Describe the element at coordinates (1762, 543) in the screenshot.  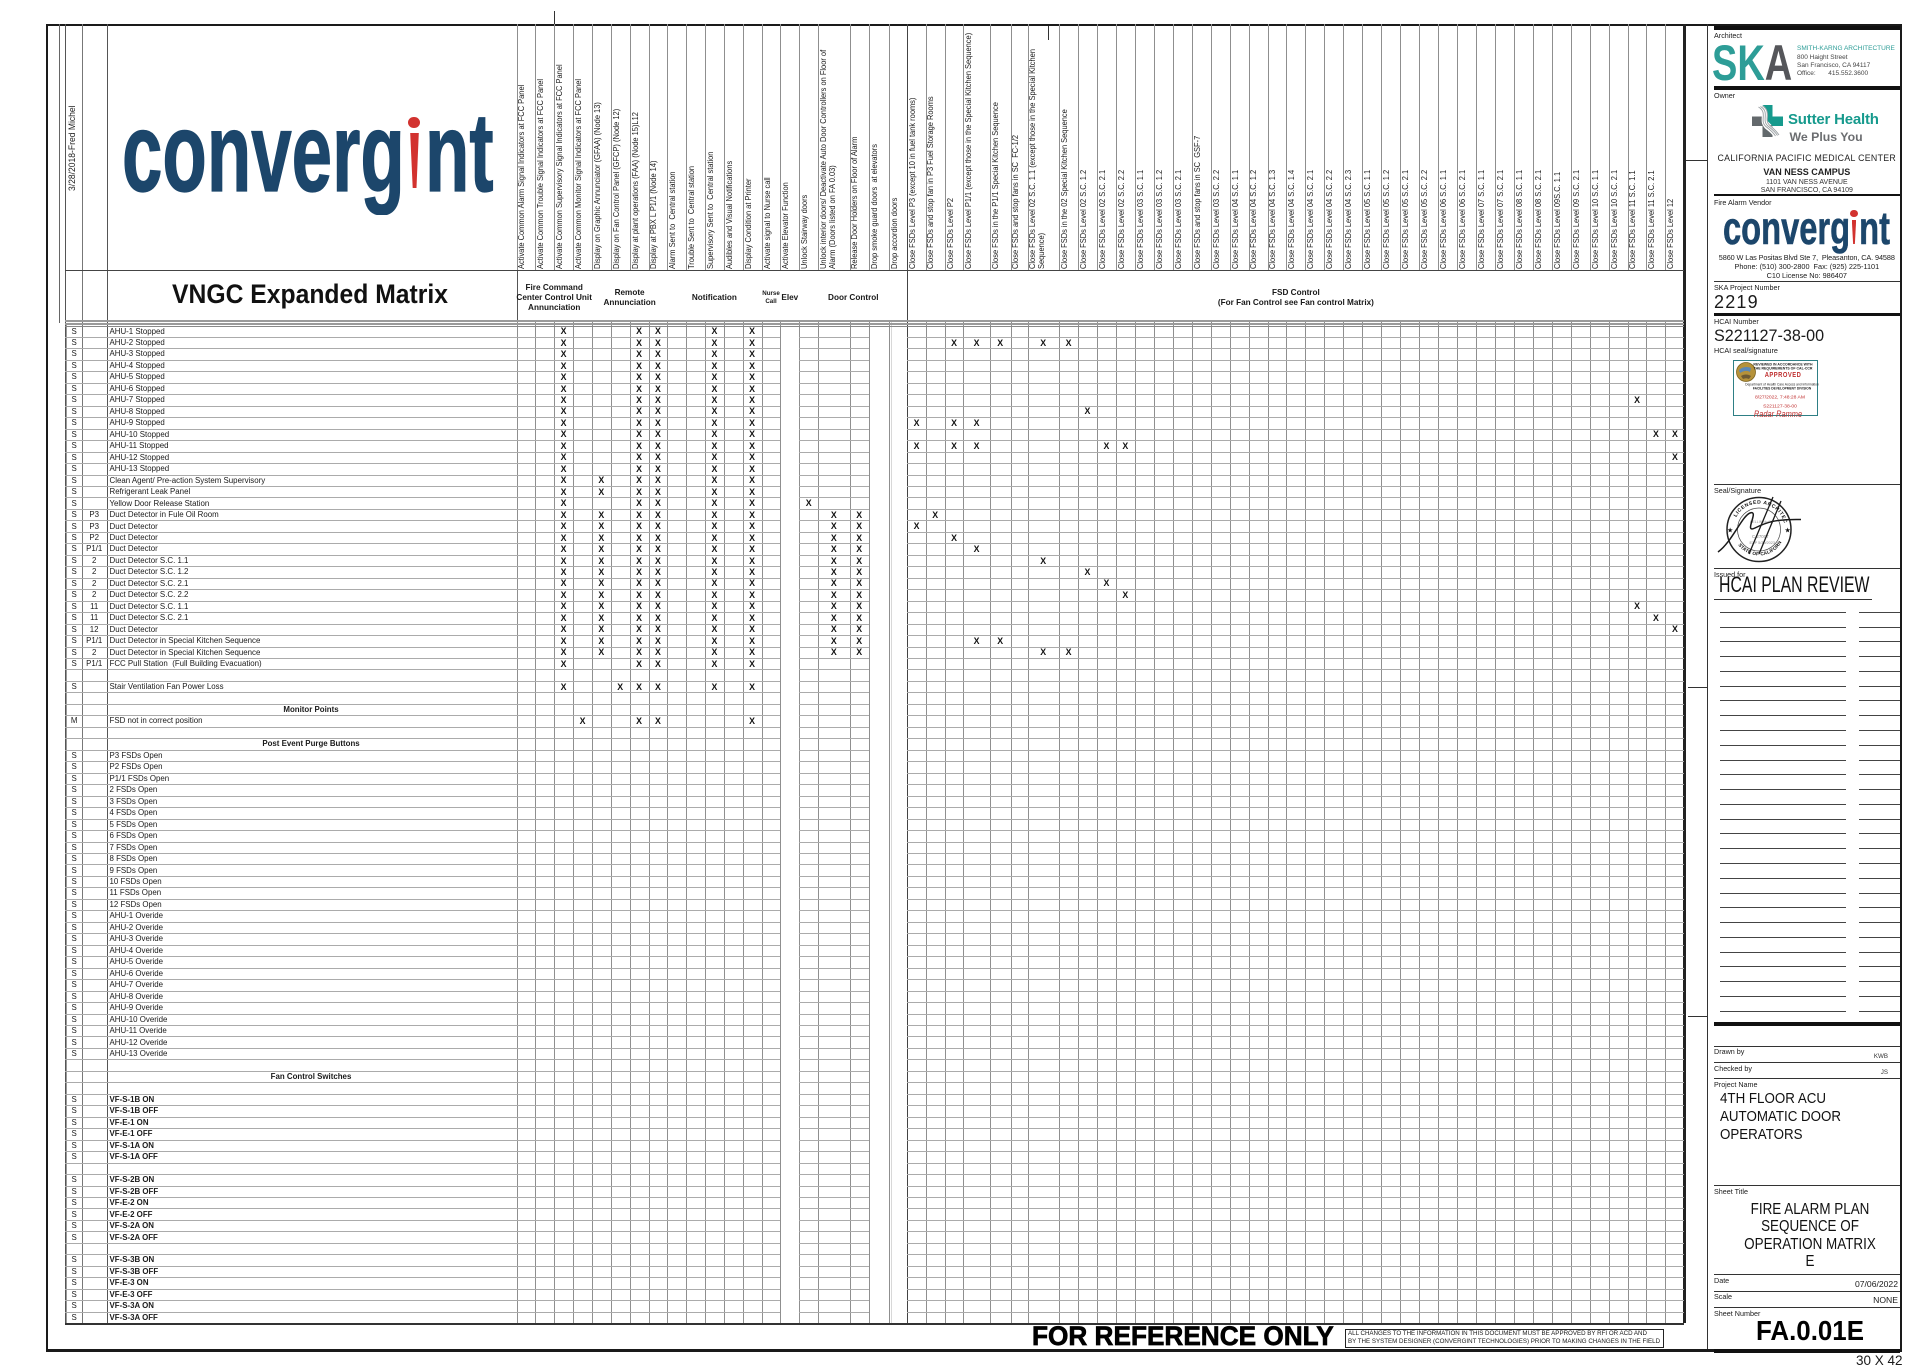
I see `svg-text: EXP 5/30/2023` at that location.